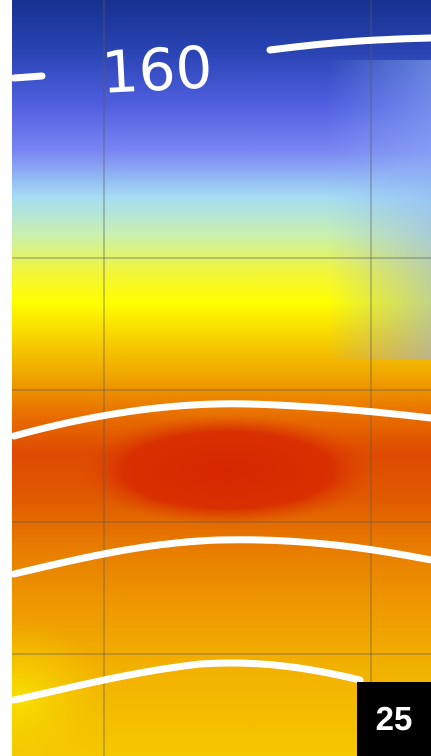 The image size is (431, 756). I want to click on maximum-region, so click(228, 470).